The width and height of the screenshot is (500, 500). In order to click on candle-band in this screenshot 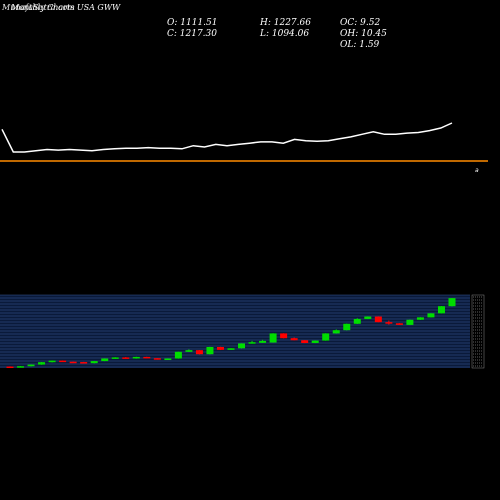, I will do `click(242, 331)`.